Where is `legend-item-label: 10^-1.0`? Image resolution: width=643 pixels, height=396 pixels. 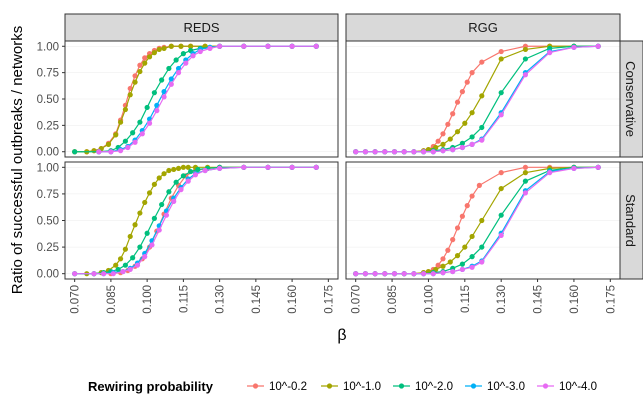 legend-item-label: 10^-1.0 is located at coordinates (362, 387).